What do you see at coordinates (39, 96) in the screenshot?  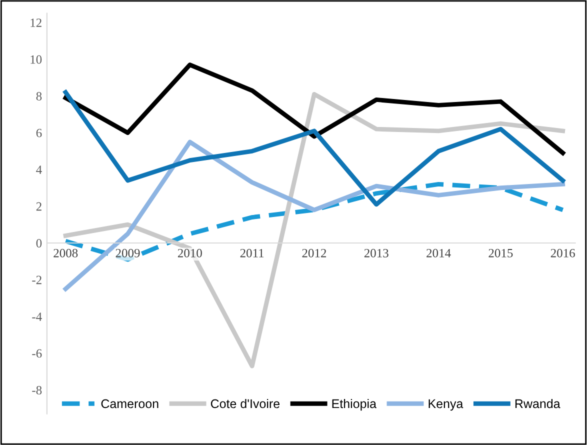 I see `y-tick-label: 8` at bounding box center [39, 96].